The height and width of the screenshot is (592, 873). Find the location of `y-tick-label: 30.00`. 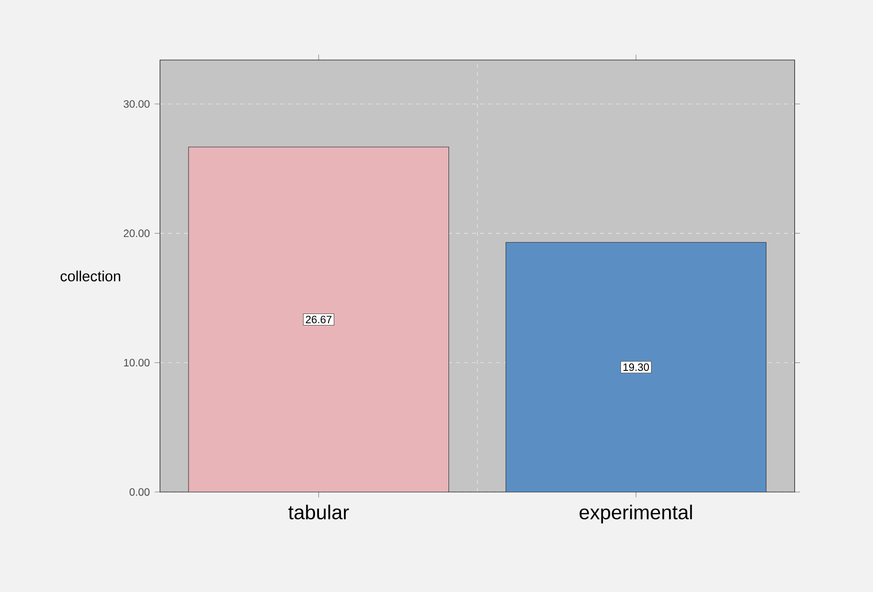

y-tick-label: 30.00 is located at coordinates (137, 104).